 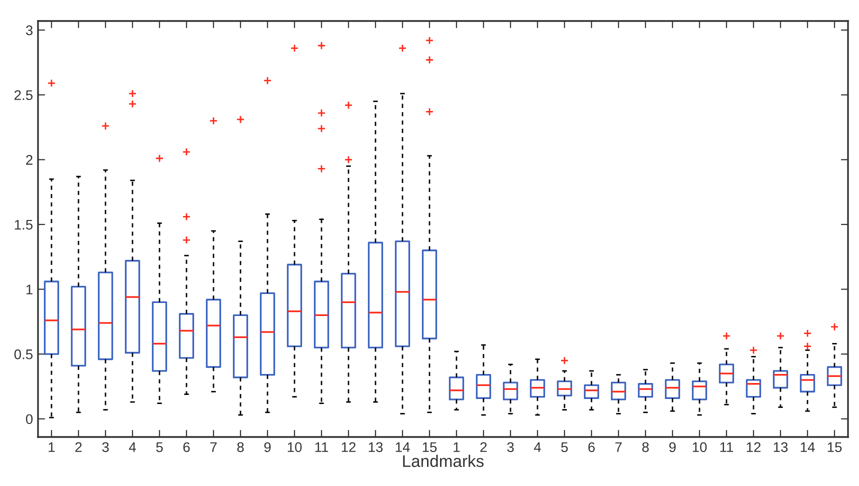 What do you see at coordinates (23, 354) in the screenshot?
I see `y-tick-label: 0.5` at bounding box center [23, 354].